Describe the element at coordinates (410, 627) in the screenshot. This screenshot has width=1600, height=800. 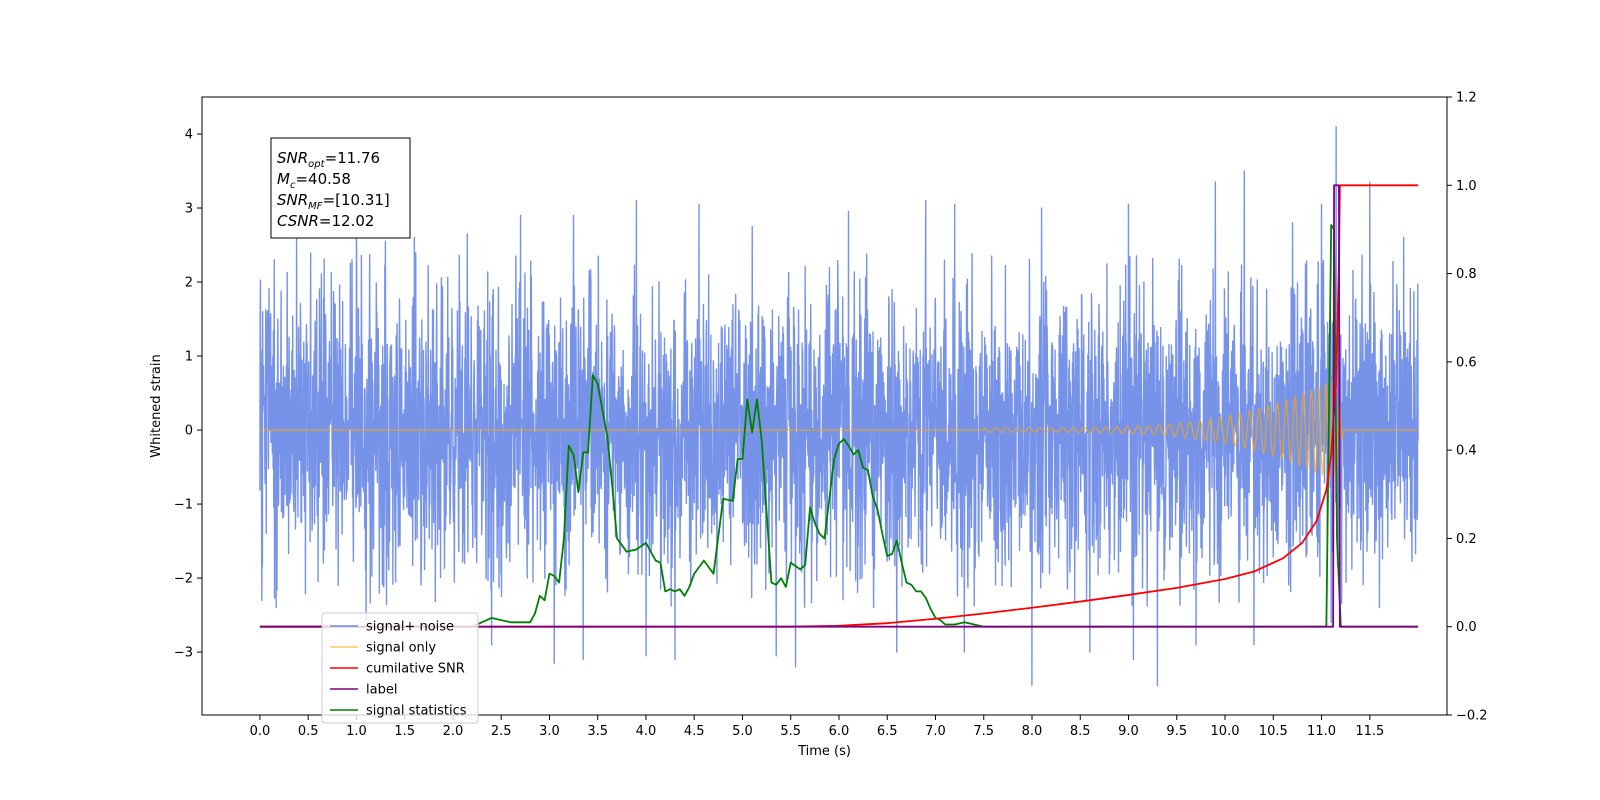
I see `legend-label-signal-noise: signal+ noise` at that location.